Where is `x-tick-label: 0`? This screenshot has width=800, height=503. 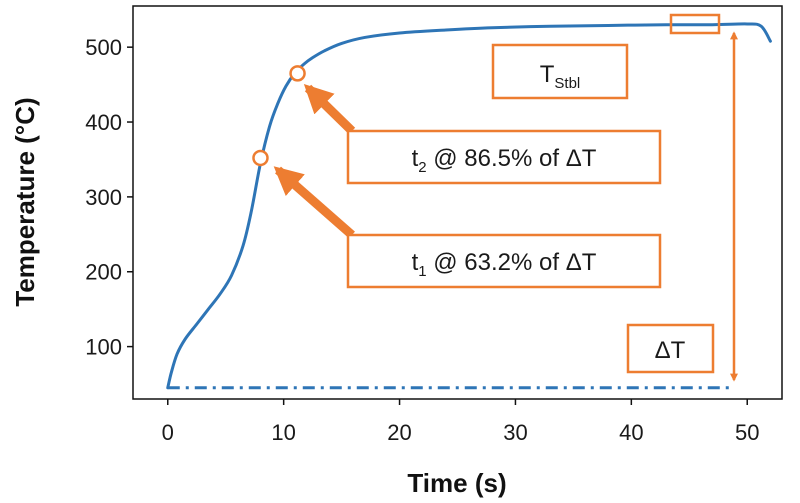 x-tick-label: 0 is located at coordinates (168, 432).